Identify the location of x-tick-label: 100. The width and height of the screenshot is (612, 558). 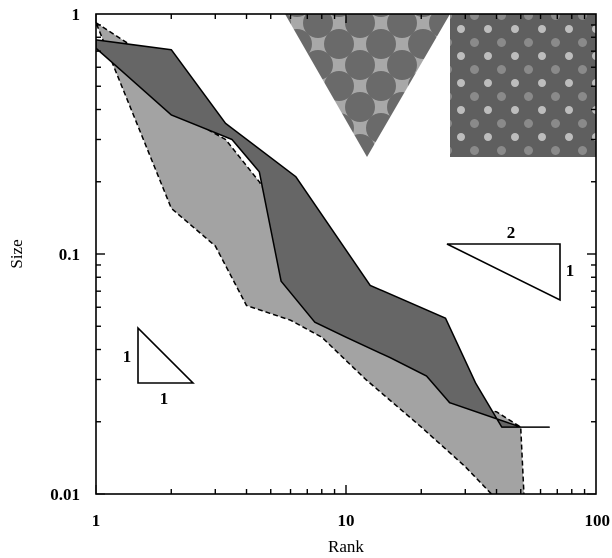
(598, 520).